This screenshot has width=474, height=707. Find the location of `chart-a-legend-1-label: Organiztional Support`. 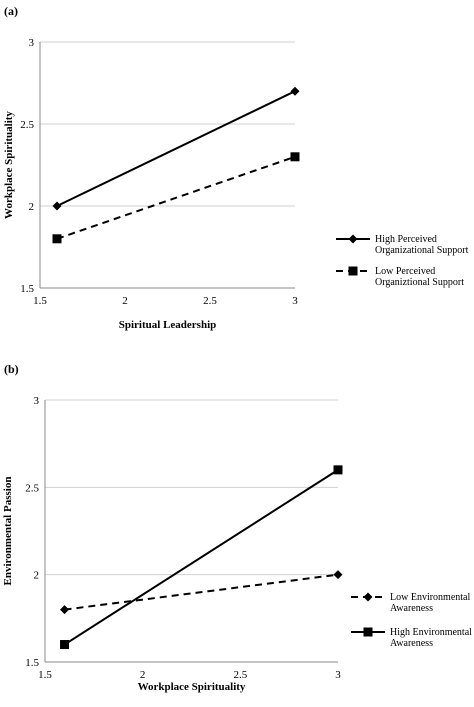

chart-a-legend-1-label: Organiztional Support is located at coordinates (419, 282).